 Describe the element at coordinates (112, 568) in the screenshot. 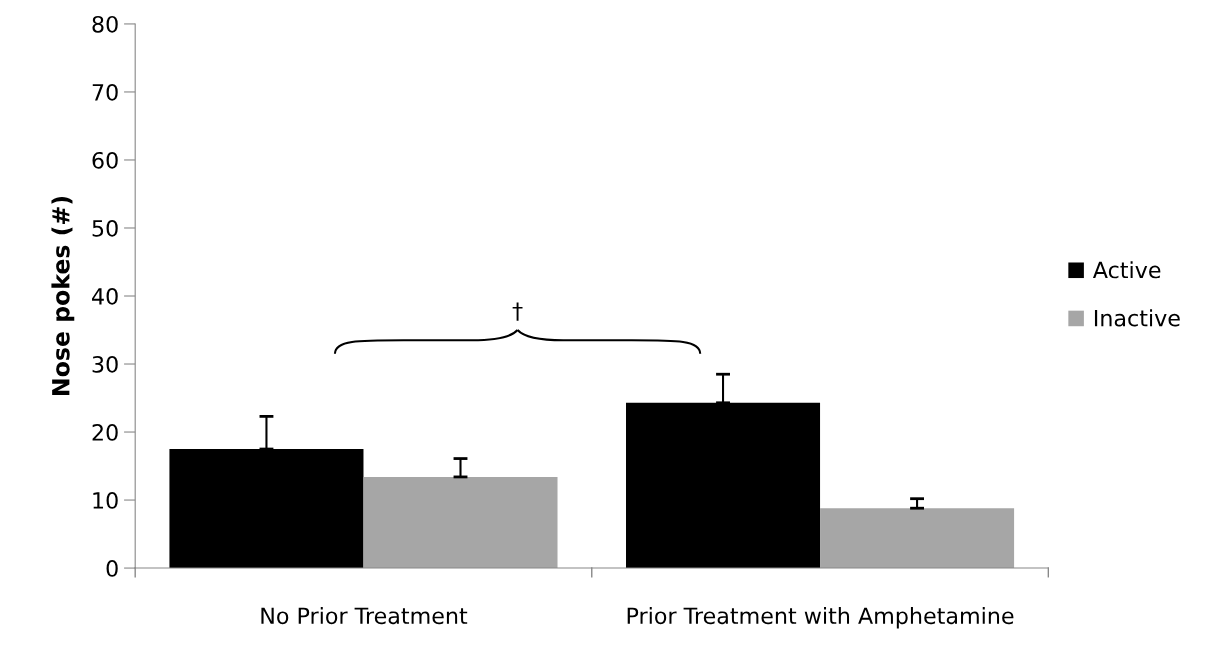

I see `y-tick-label: 0` at that location.